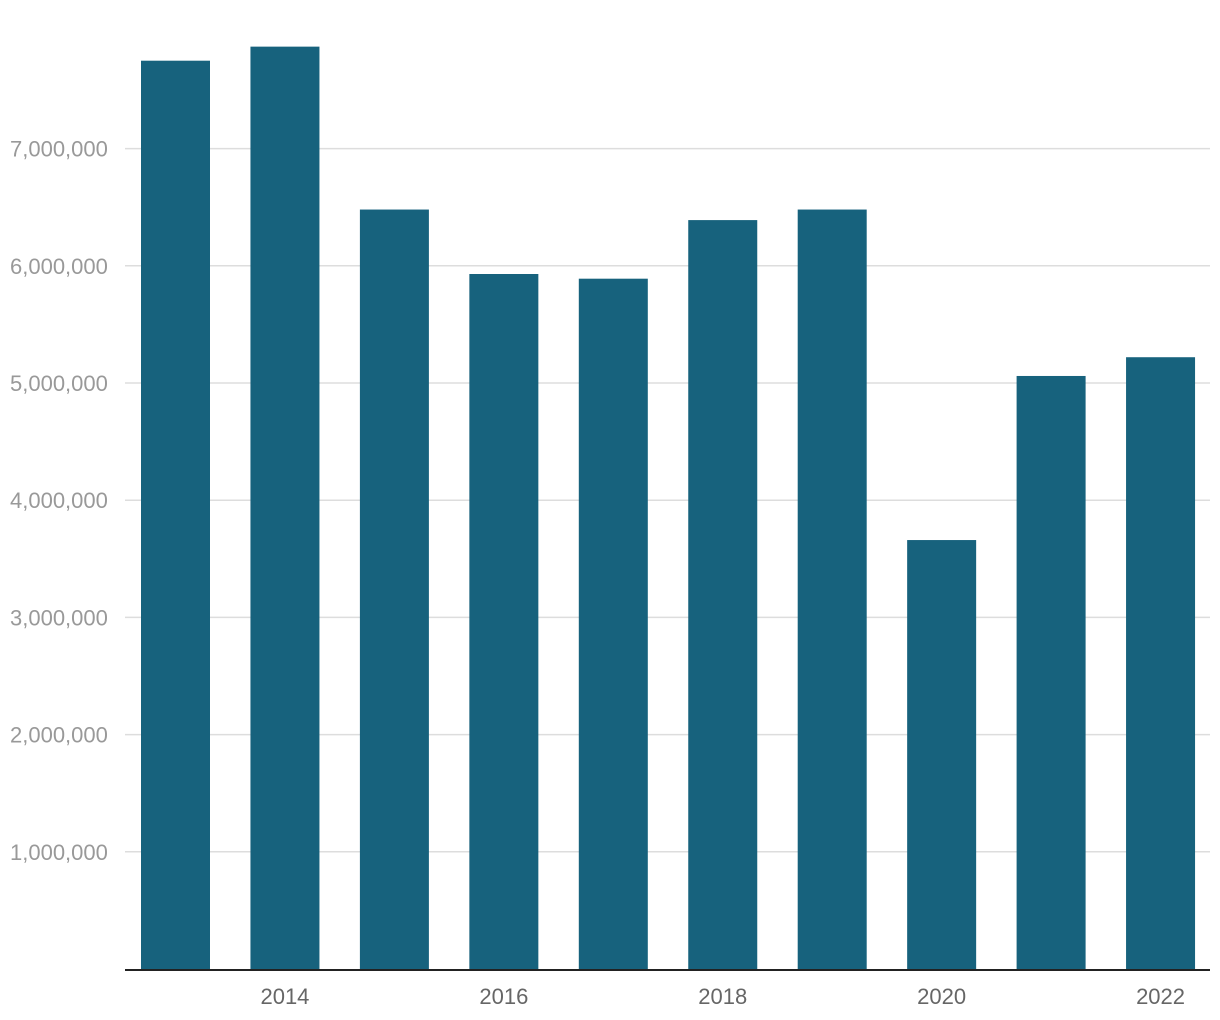  What do you see at coordinates (175, 514) in the screenshot?
I see `bar-2013` at bounding box center [175, 514].